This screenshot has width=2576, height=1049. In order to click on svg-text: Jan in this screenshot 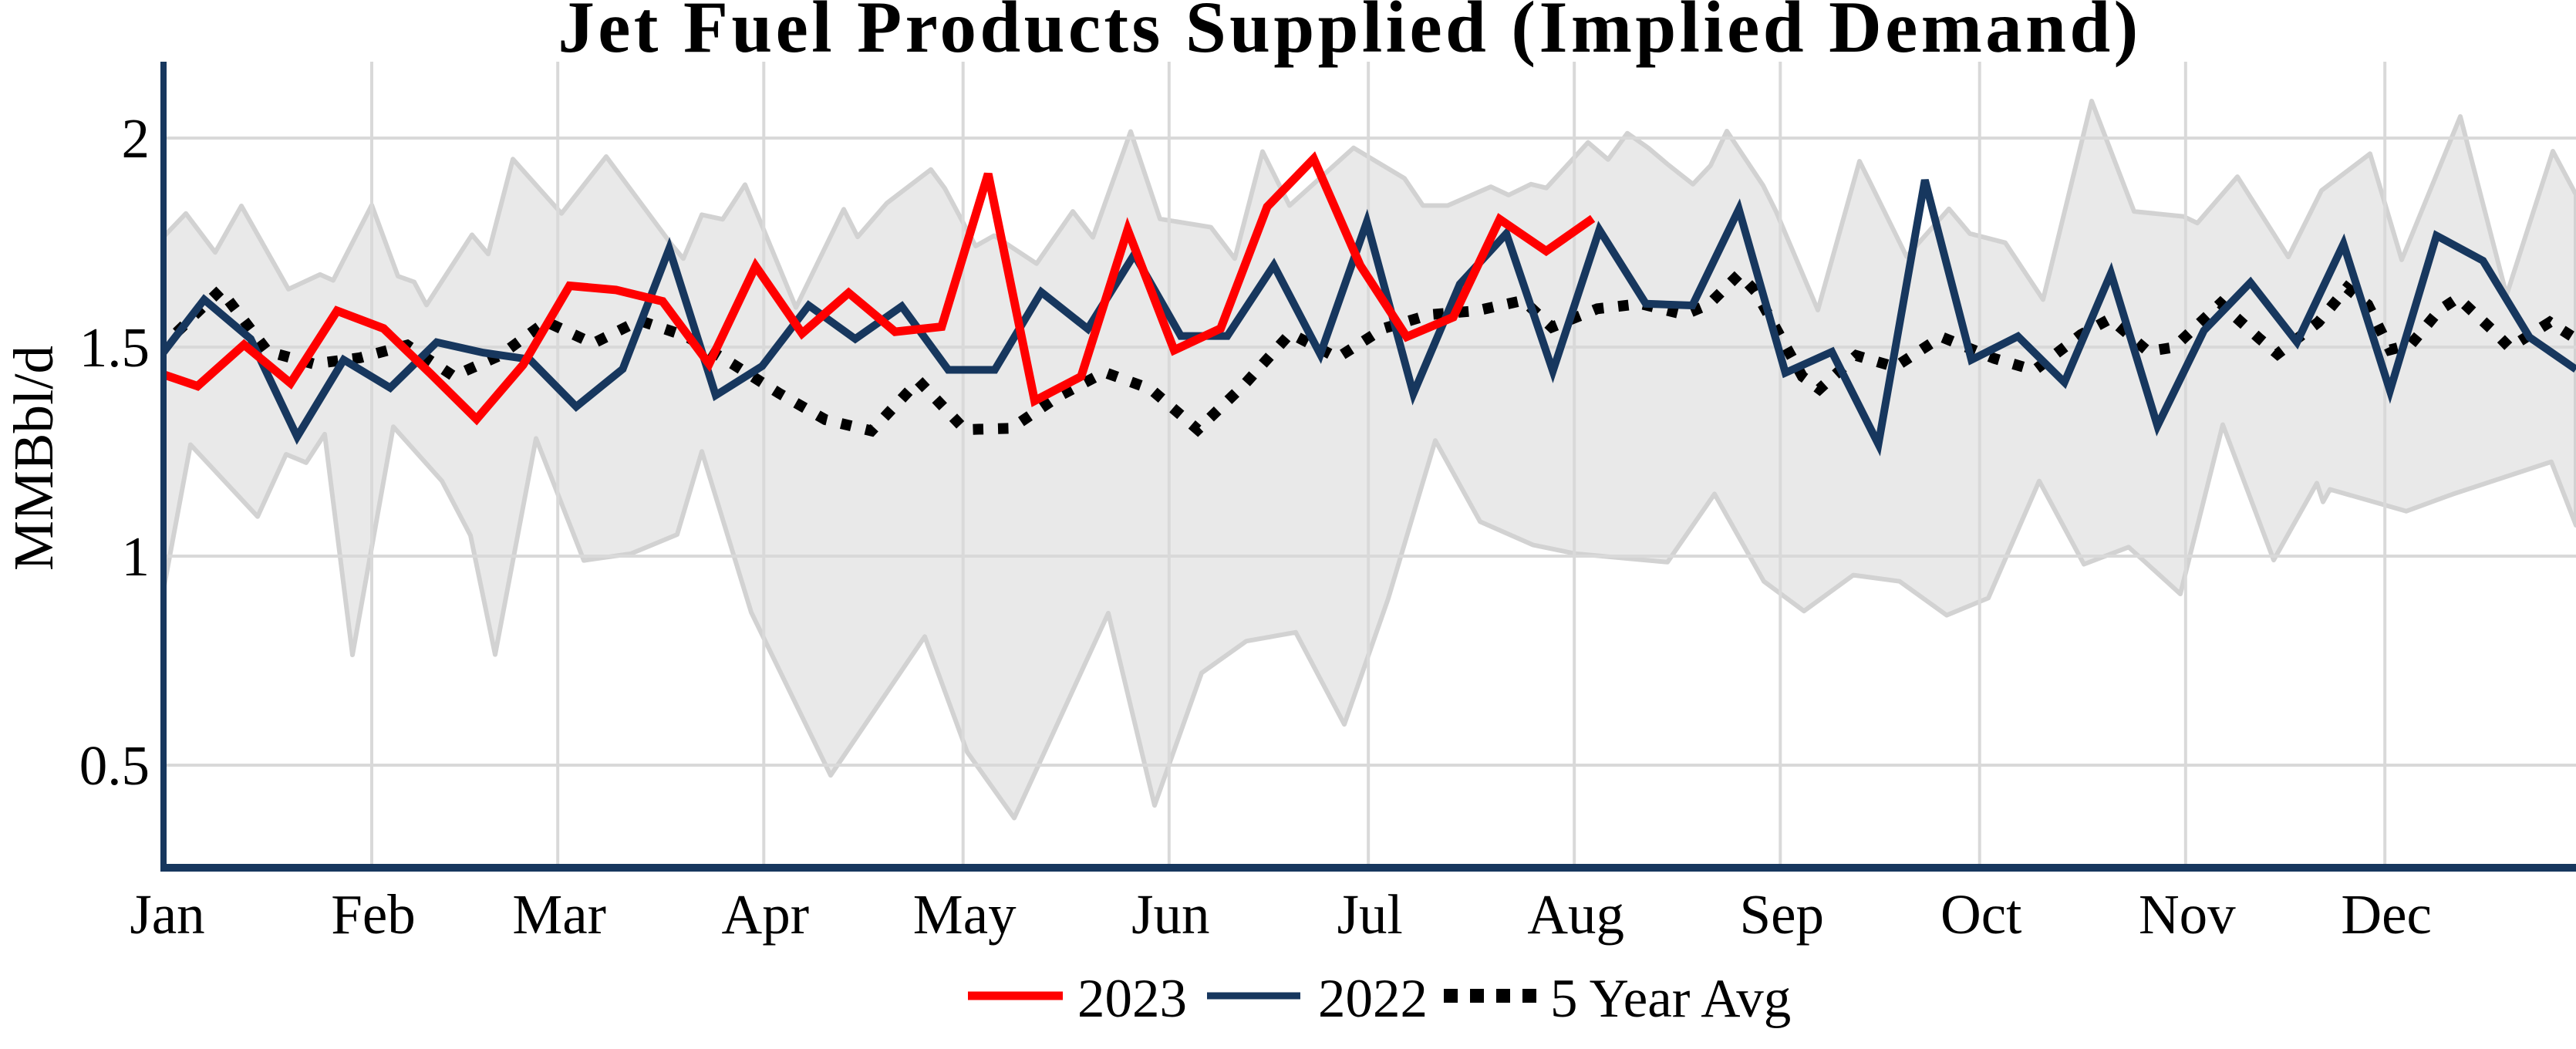, I will do `click(167, 915)`.